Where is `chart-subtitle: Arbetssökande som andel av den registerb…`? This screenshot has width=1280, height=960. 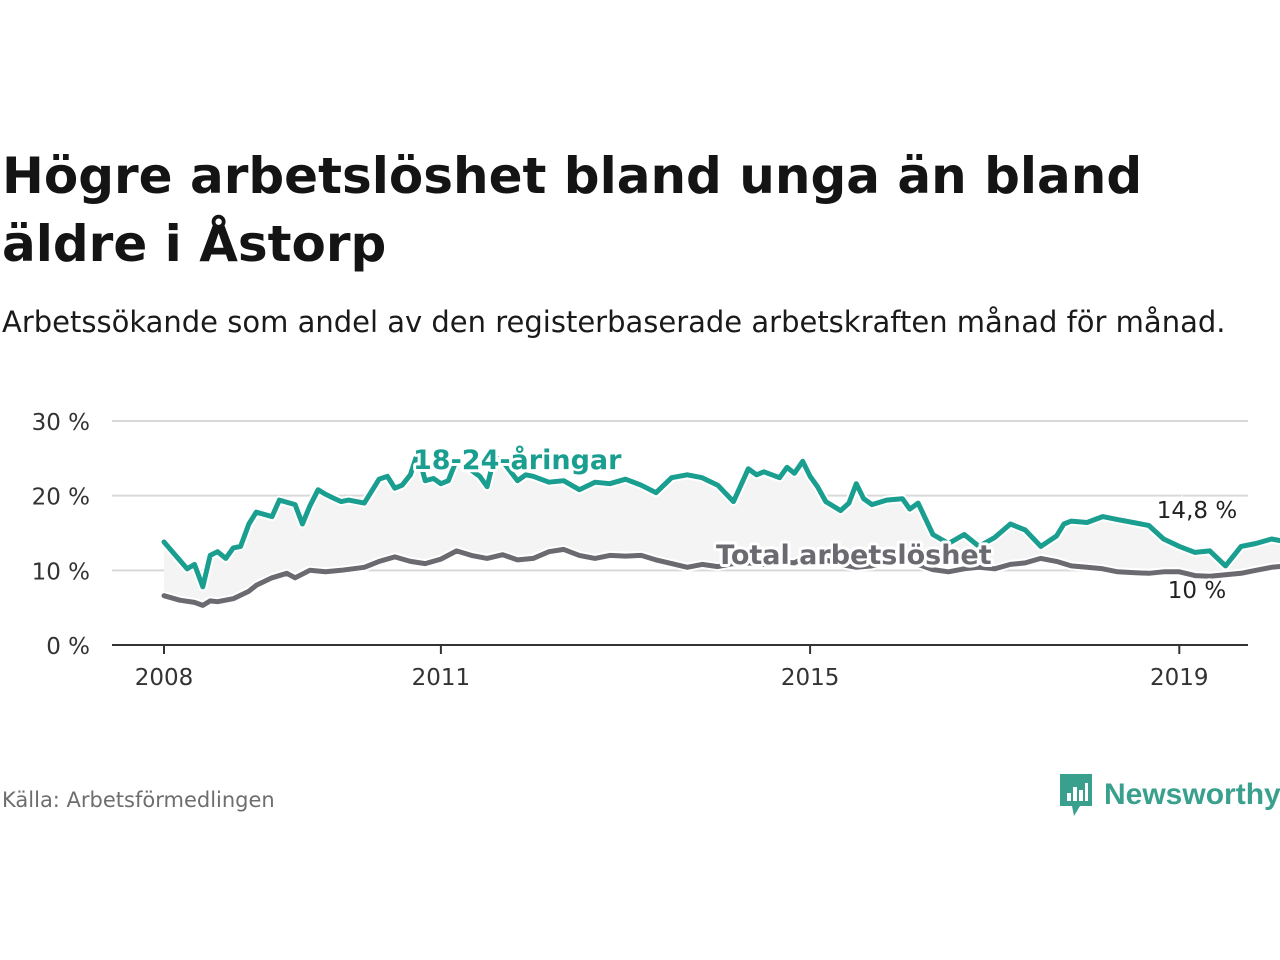
chart-subtitle: Arbetssökande som andel av den registerb… is located at coordinates (614, 322).